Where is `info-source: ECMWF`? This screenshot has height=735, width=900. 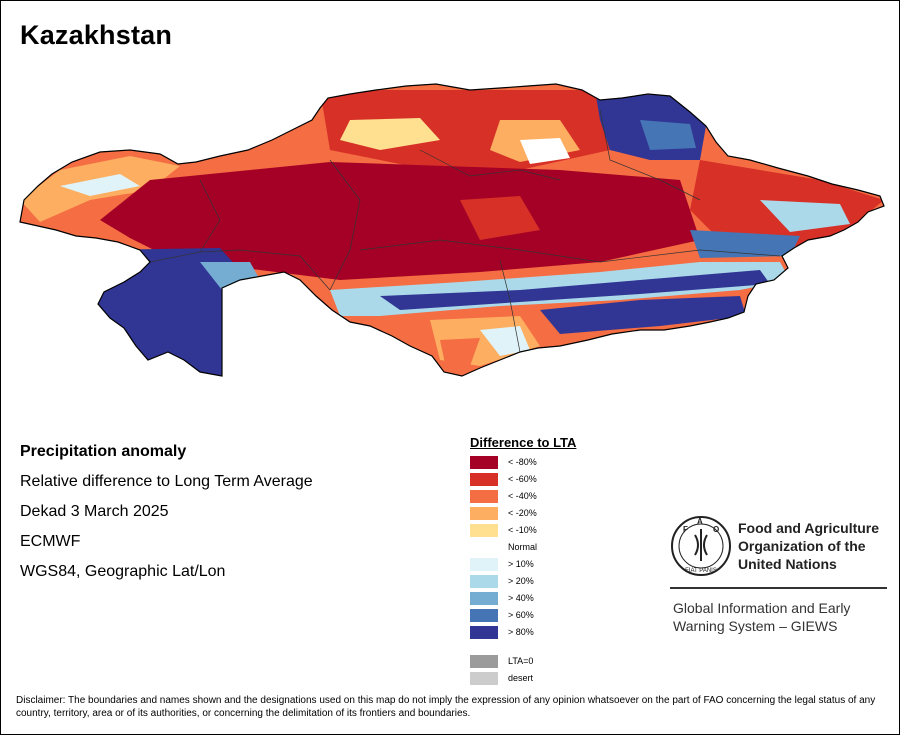 info-source: ECMWF is located at coordinates (50, 541).